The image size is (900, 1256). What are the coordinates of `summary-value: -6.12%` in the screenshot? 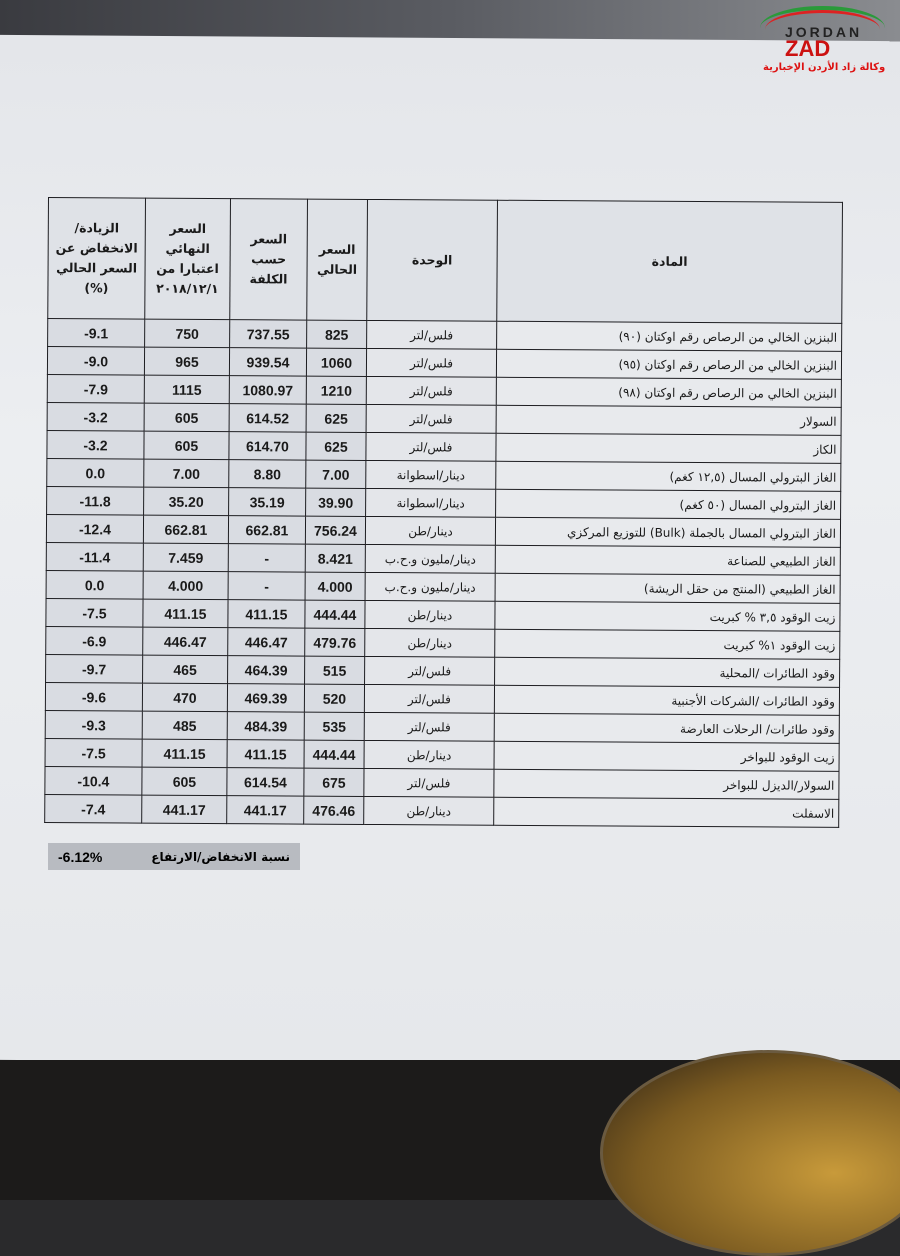 It's located at (80, 856).